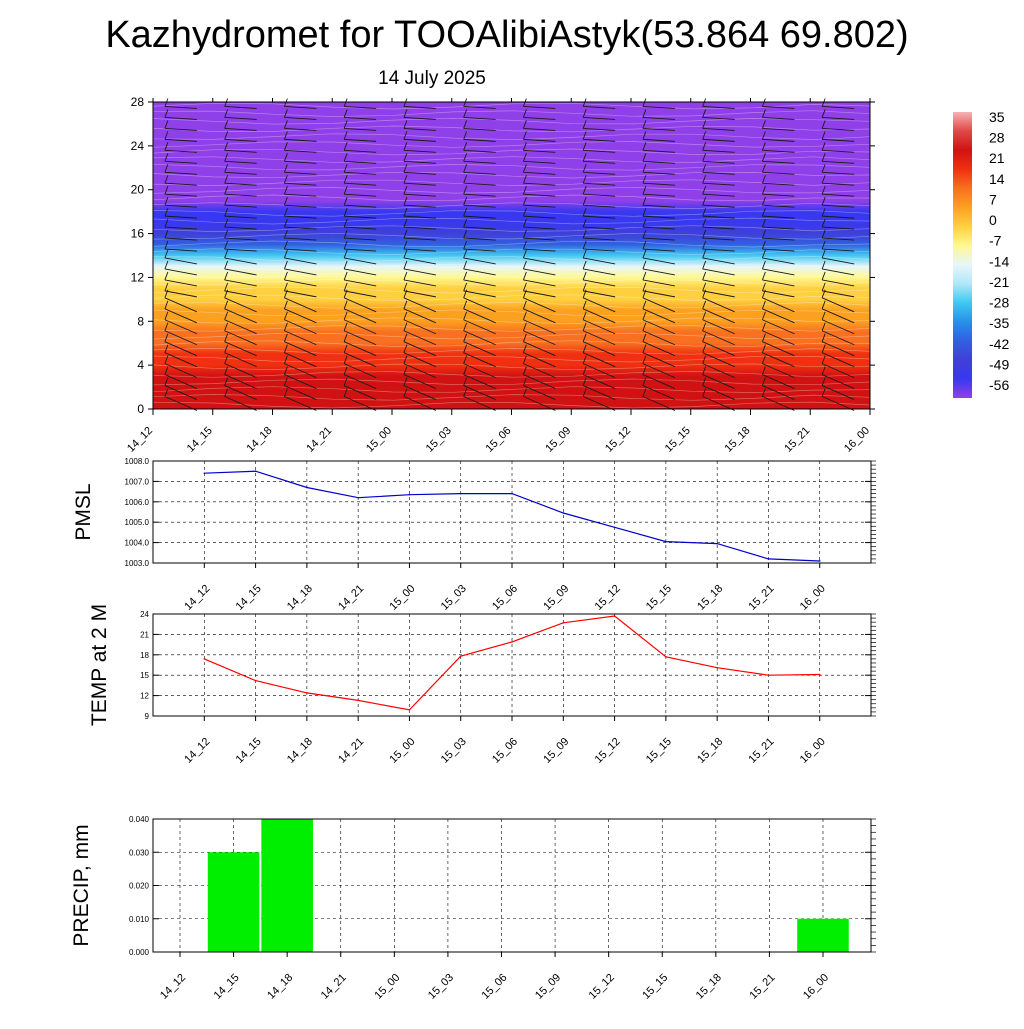  I want to click on xtick-label: 15_18, so click(710, 751).